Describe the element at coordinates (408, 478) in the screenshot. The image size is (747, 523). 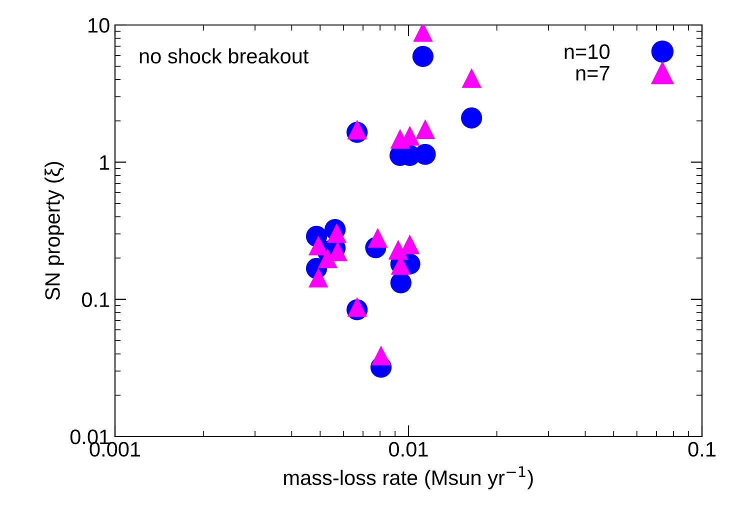
I see `x-axis-title: mass-loss rate (Msun yr$^{−1}$)` at that location.